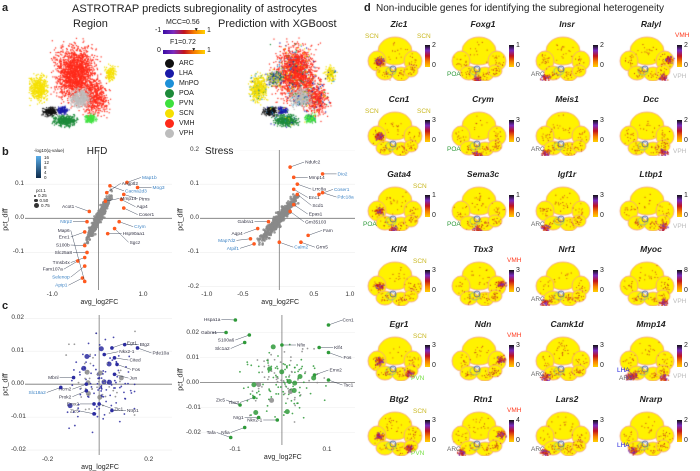 The width and height of the screenshot is (700, 471). What do you see at coordinates (233, 249) in the screenshot?
I see `gene-label: Atpif1` at bounding box center [233, 249].